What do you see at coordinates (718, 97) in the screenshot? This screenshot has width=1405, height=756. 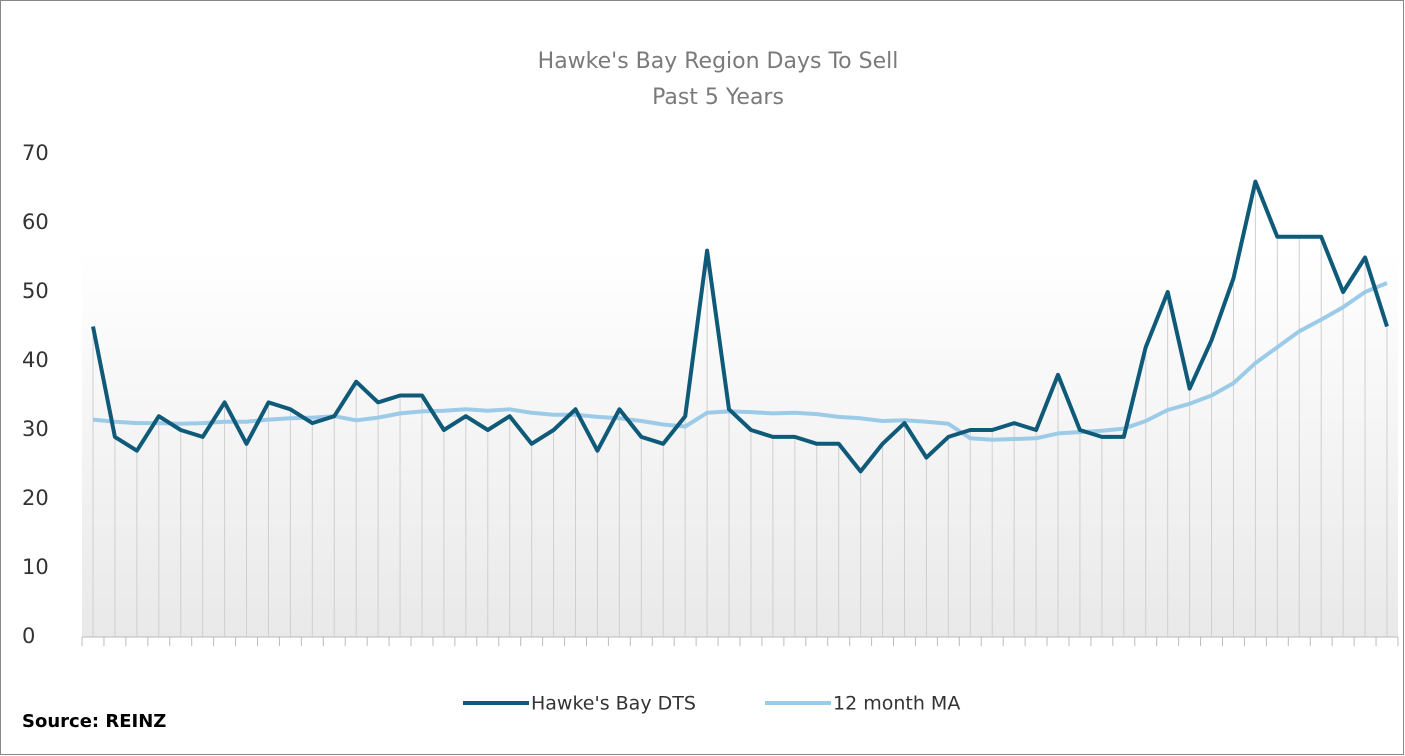 I see `chart-subtitle: Past 5 Years` at bounding box center [718, 97].